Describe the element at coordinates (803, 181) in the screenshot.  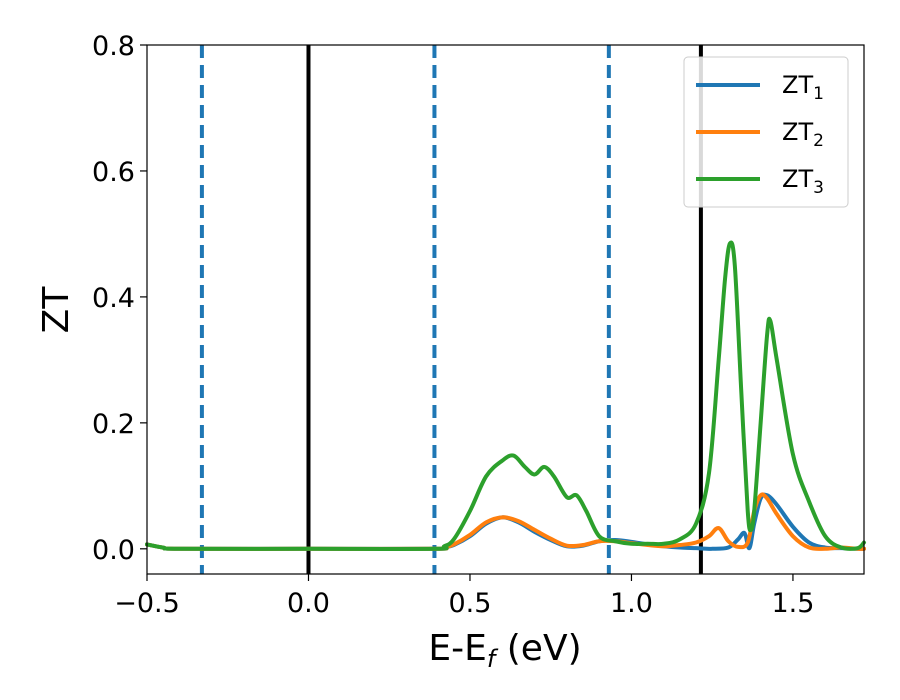
I see `legend-label-zt3: ZT3` at that location.